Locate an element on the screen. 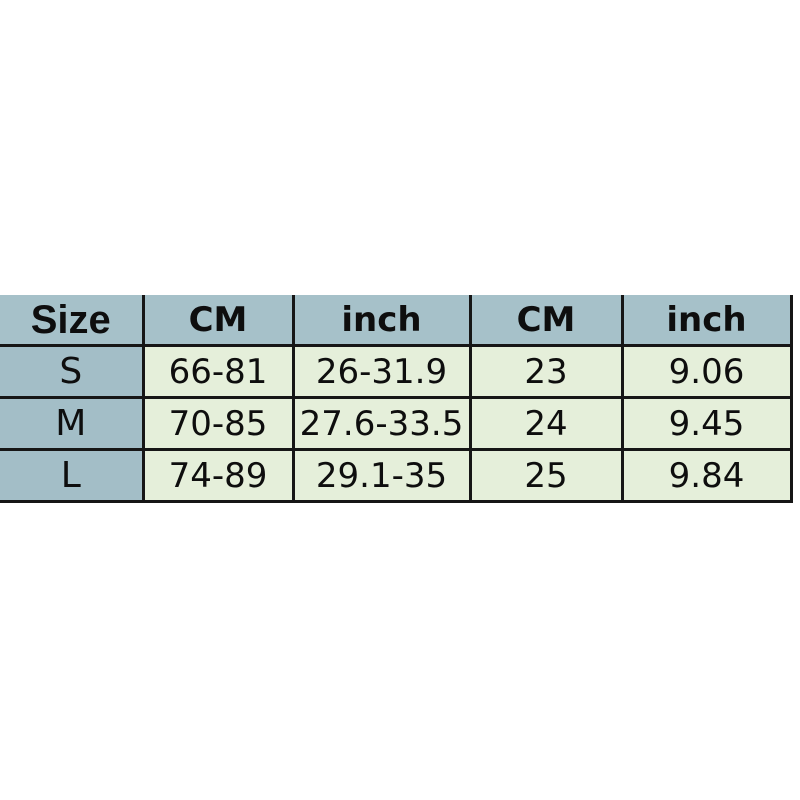 This screenshot has height=800, width=800. measurement-cell: 24 is located at coordinates (546, 423).